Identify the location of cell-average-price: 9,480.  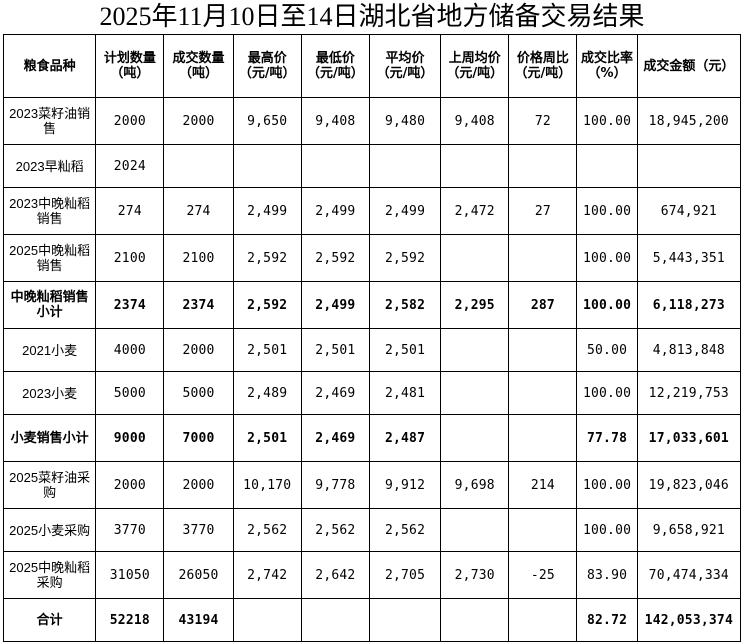
(405, 121).